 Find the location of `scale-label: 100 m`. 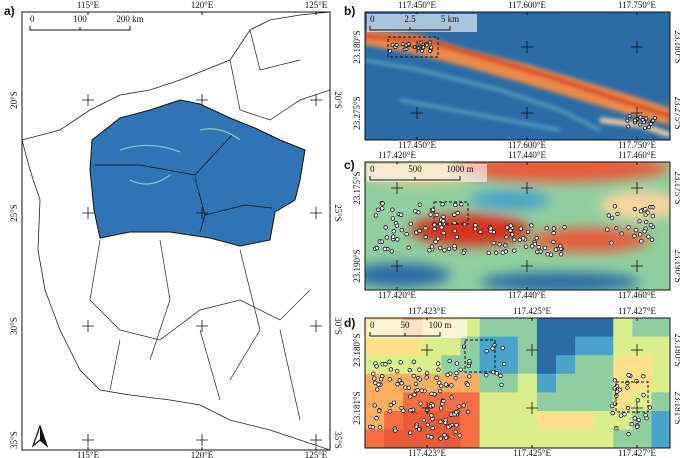

scale-label: 100 m is located at coordinates (440, 325).